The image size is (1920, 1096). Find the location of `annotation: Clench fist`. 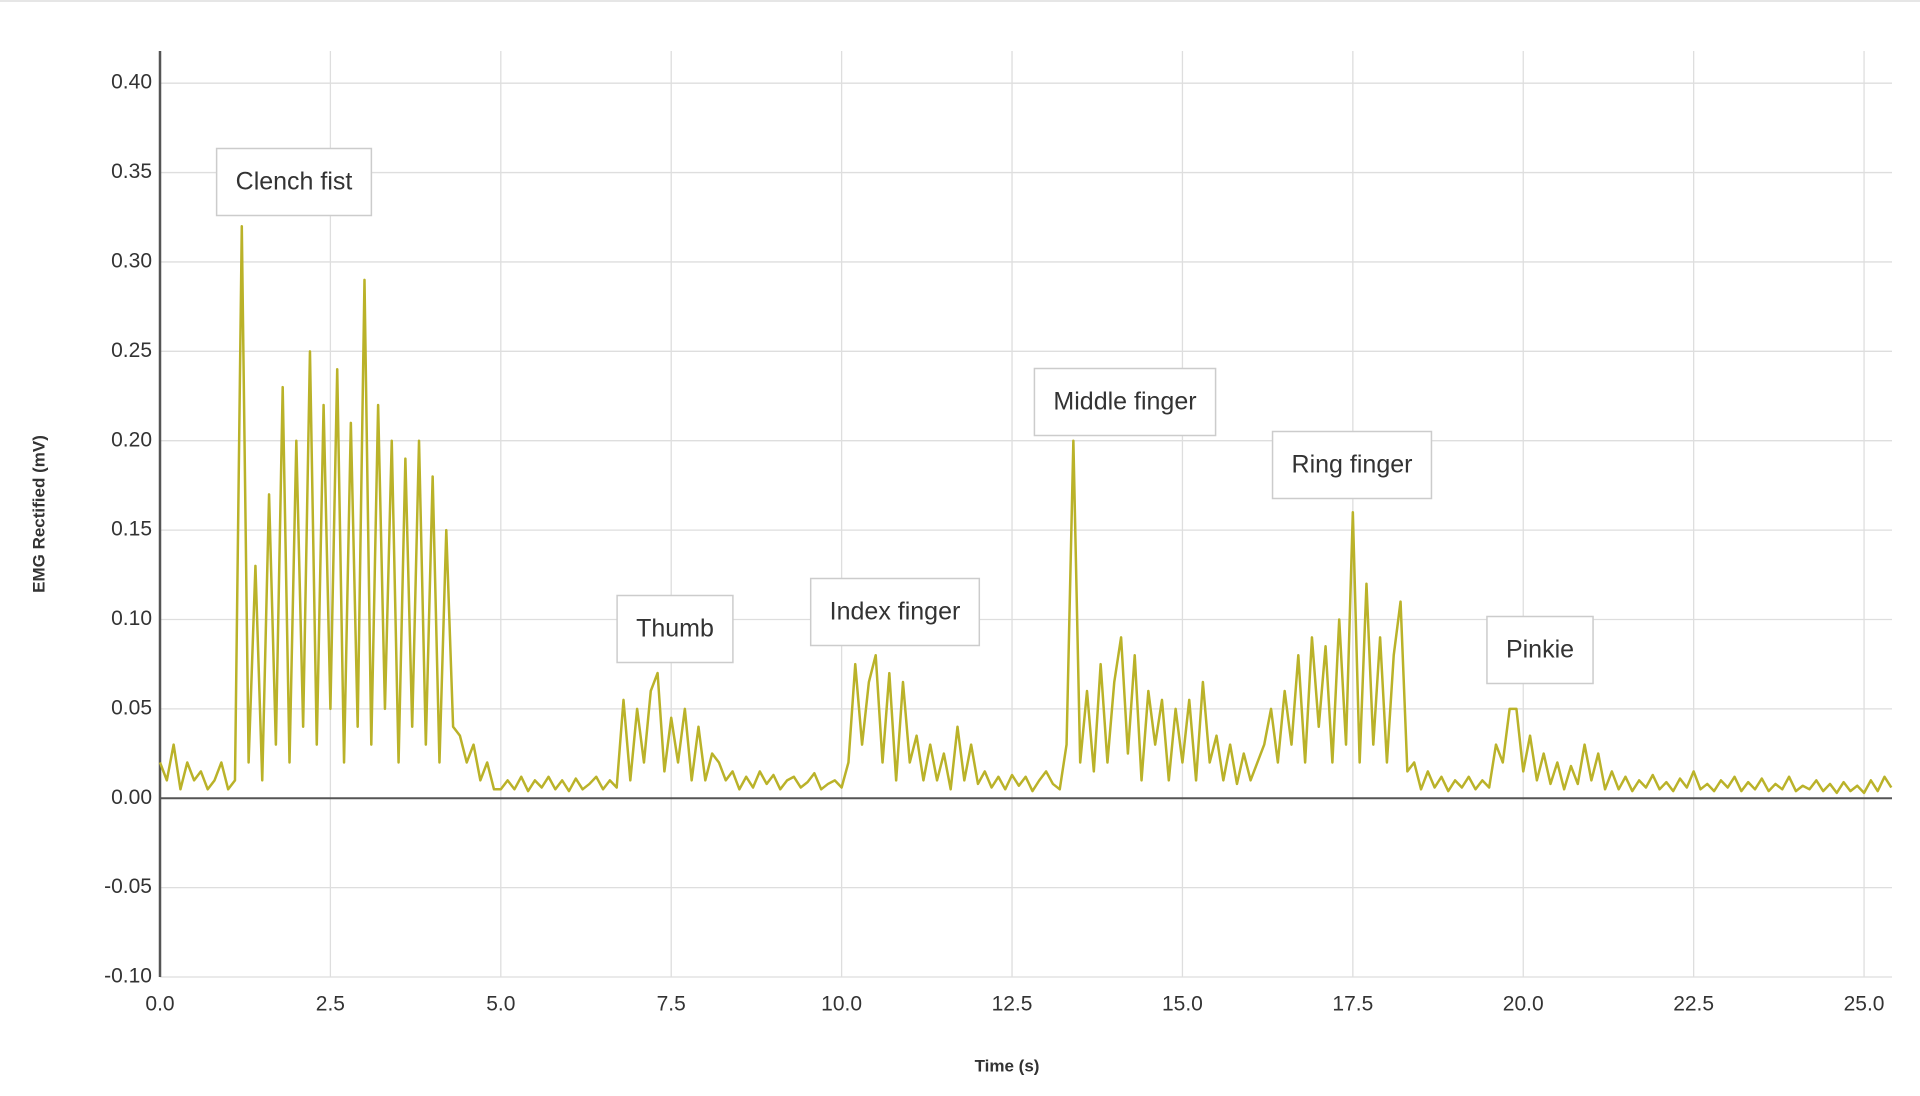

annotation: Clench fist is located at coordinates (294, 182).